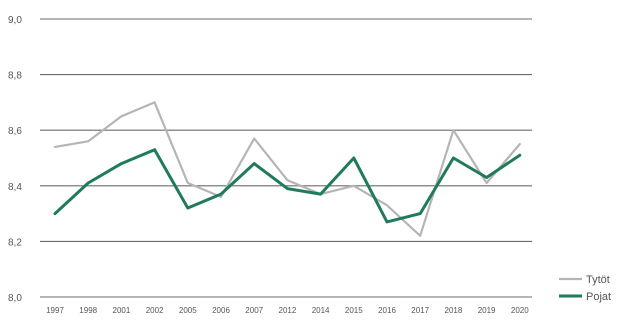 This screenshot has height=321, width=623. What do you see at coordinates (15, 159) in the screenshot?
I see `y-axis-ticks: 8,0 8,2 8,4 8,6 8,8 9,0` at bounding box center [15, 159].